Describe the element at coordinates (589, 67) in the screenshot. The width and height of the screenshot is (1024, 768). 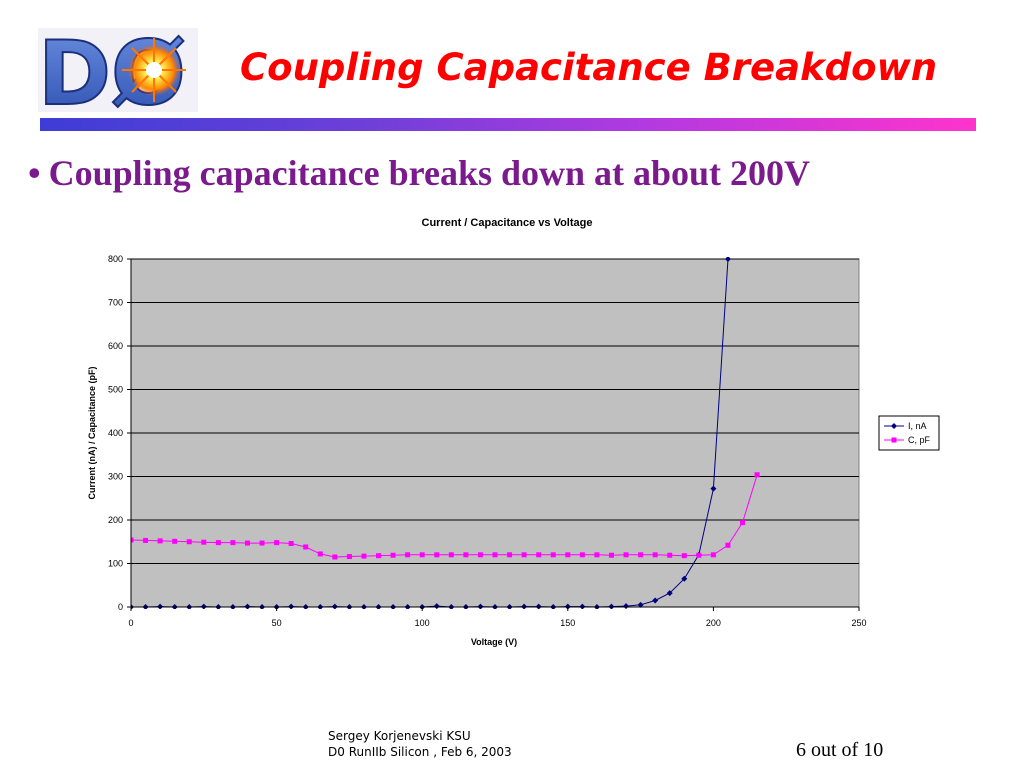
I see `slide-title: Coupling Capacitance Breakdown` at that location.